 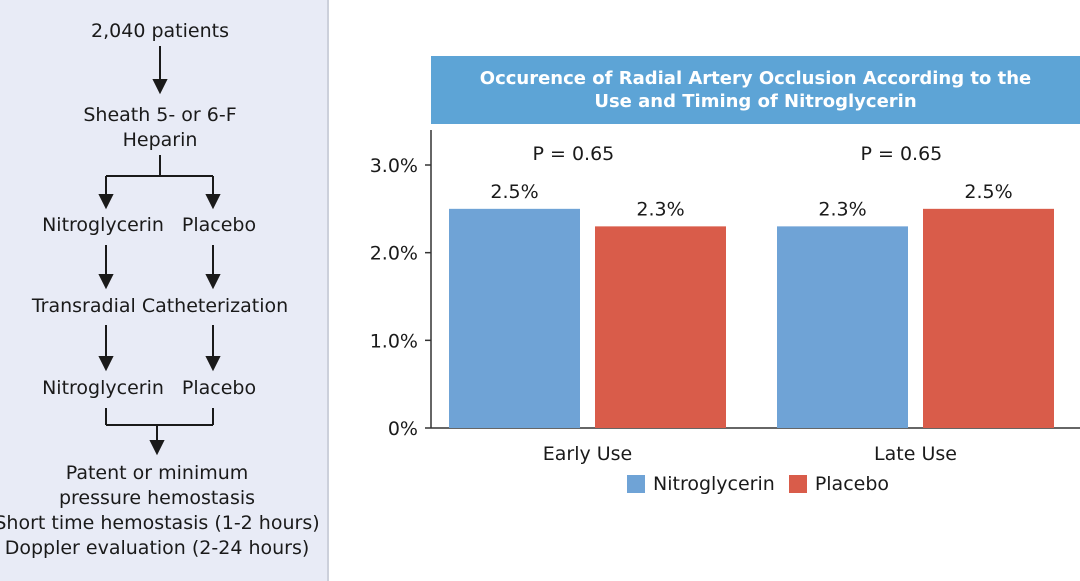 I want to click on legend-label-placebo: Placebo, so click(x=852, y=484).